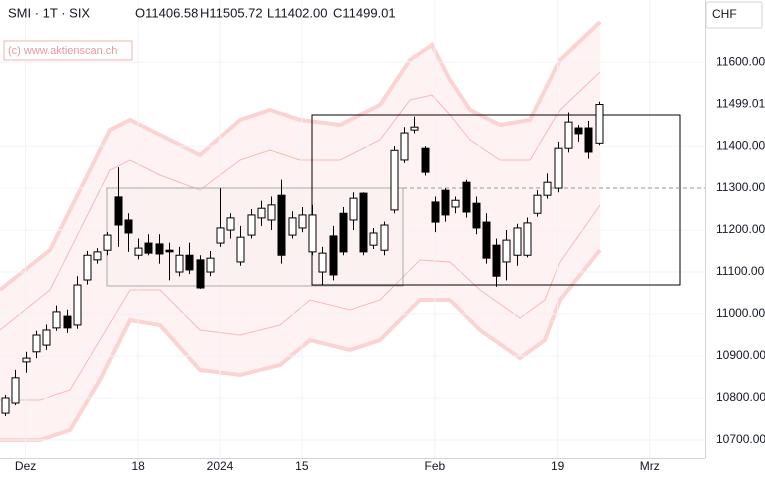 Image resolution: width=765 pixels, height=478 pixels. Describe the element at coordinates (740, 271) in the screenshot. I see `y-tick-label: 11100.00` at that location.